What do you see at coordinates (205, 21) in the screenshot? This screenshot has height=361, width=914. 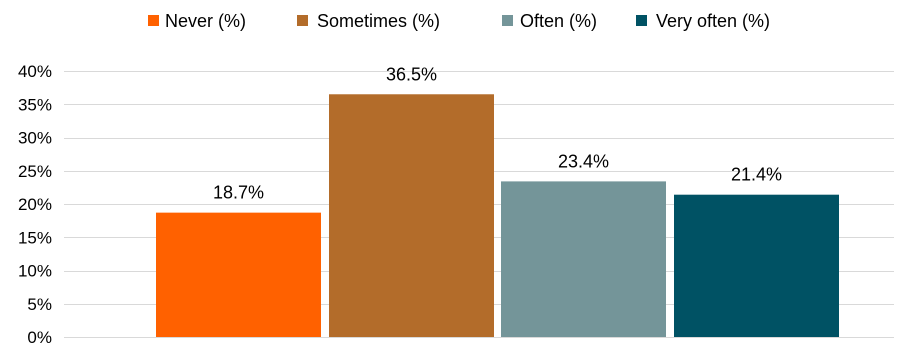 I see `legend-label: Never (%)` at bounding box center [205, 21].